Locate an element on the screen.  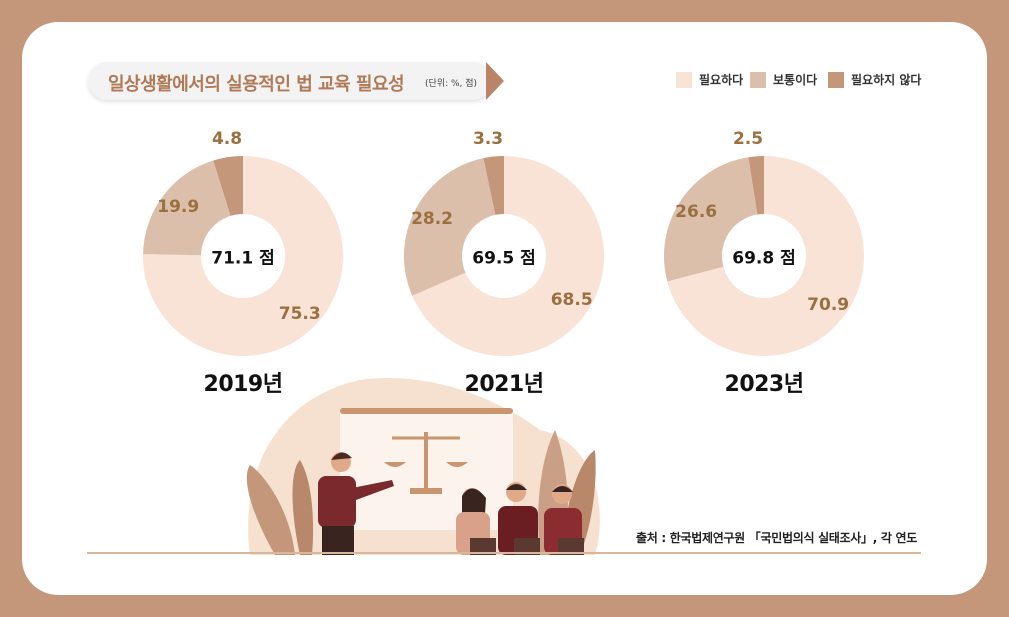
title-banner is located at coordinates (290, 81).